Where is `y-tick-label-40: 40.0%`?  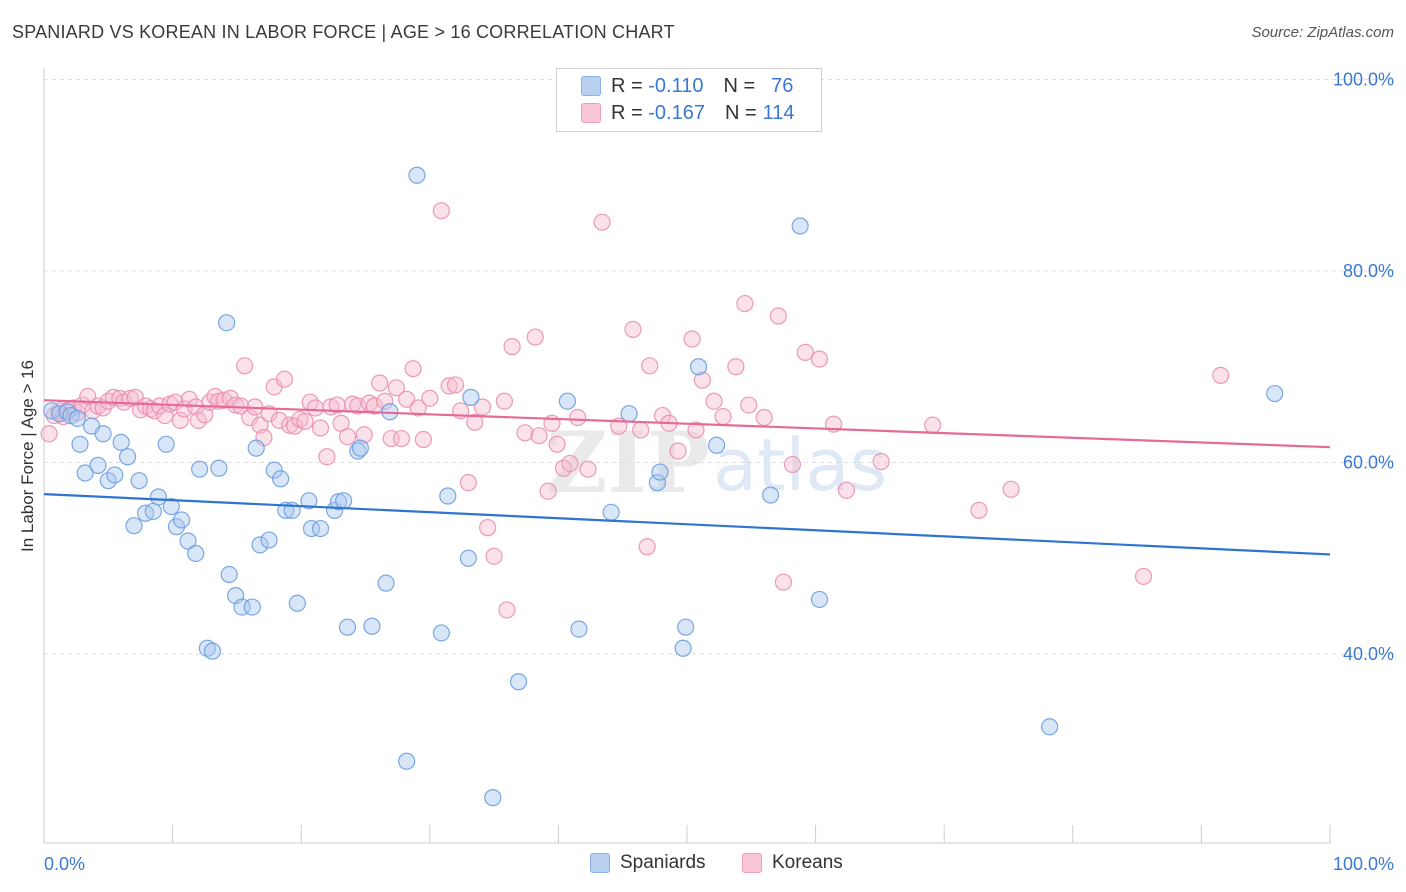
y-tick-label-40: 40.0% is located at coordinates (1368, 654).